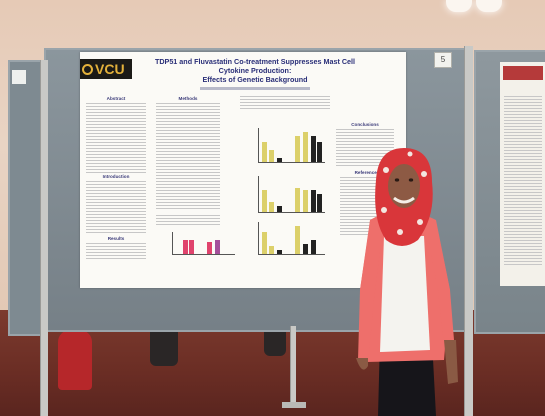 This screenshot has height=416, width=545. Describe the element at coordinates (116, 98) in the screenshot. I see `section-heading: Abstract` at that location.